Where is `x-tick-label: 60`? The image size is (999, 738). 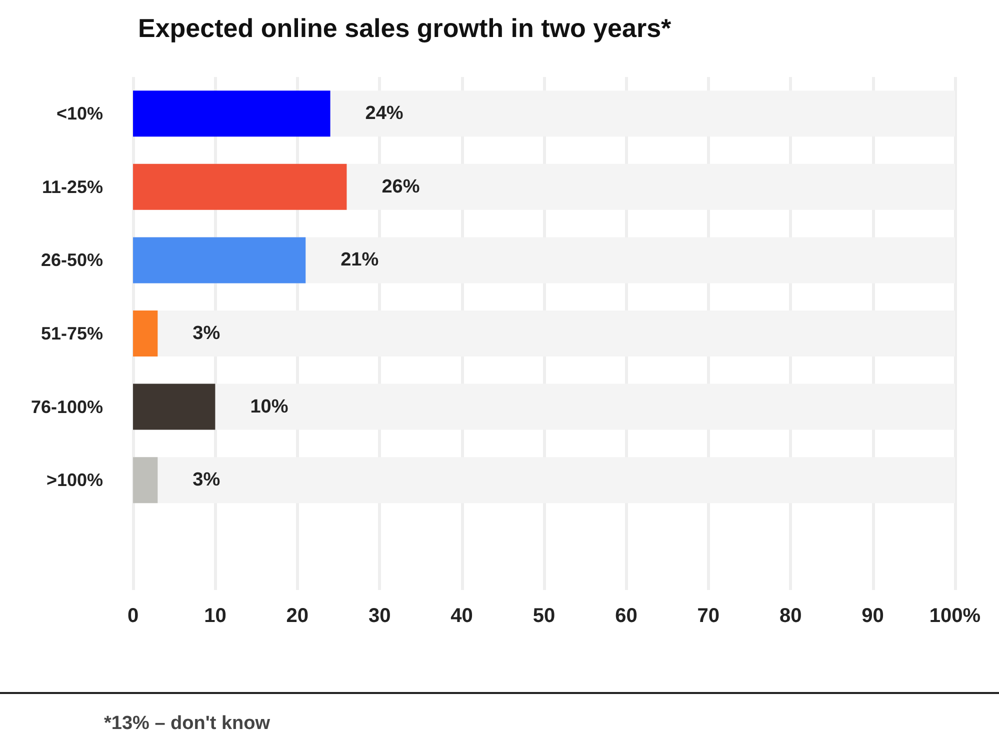
x-tick-label: 60 is located at coordinates (626, 616).